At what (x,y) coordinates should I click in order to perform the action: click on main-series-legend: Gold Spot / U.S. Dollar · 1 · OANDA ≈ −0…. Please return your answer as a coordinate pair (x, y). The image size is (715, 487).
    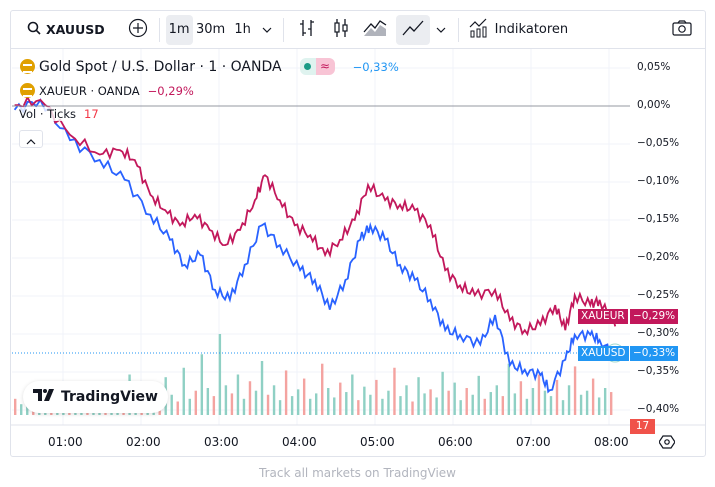
    Looking at the image, I should click on (209, 66).